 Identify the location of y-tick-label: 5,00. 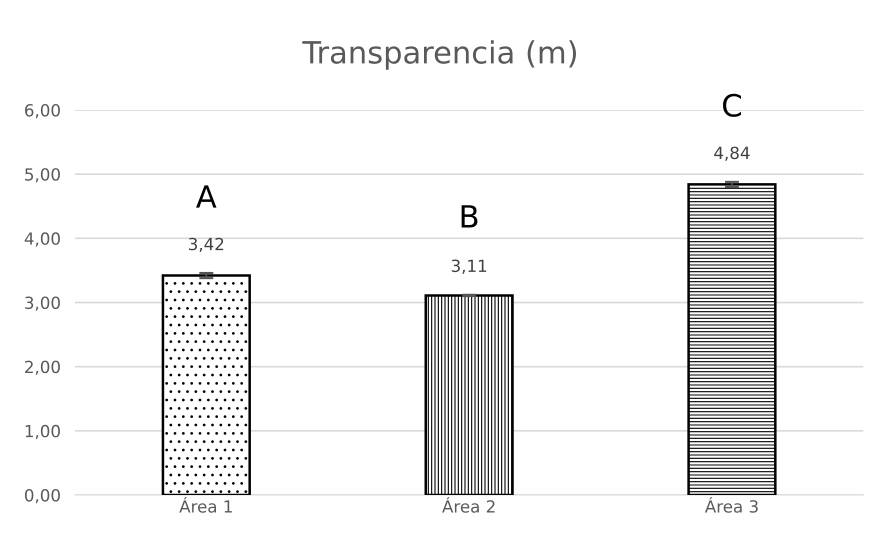
(42, 175).